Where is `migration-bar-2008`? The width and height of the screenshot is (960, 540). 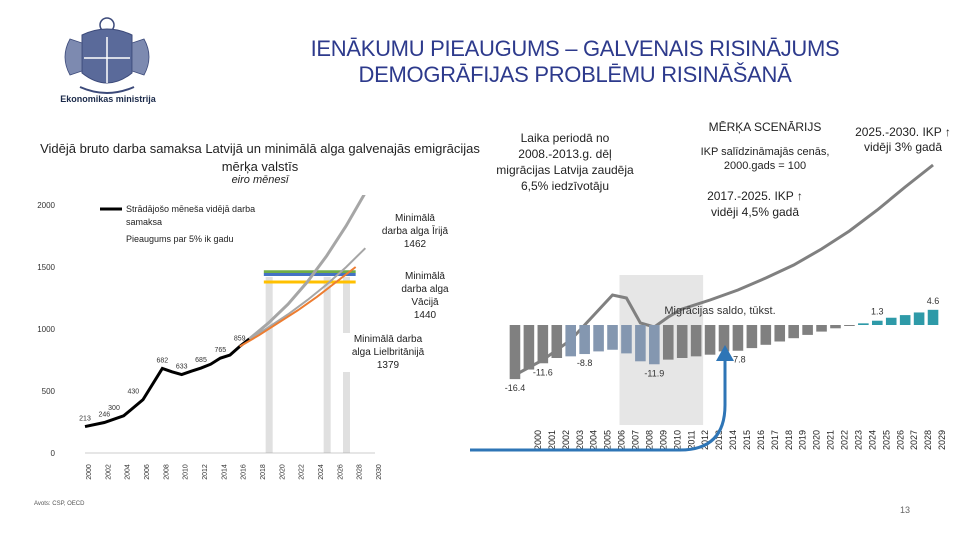 migration-bar-2008 is located at coordinates (626, 339).